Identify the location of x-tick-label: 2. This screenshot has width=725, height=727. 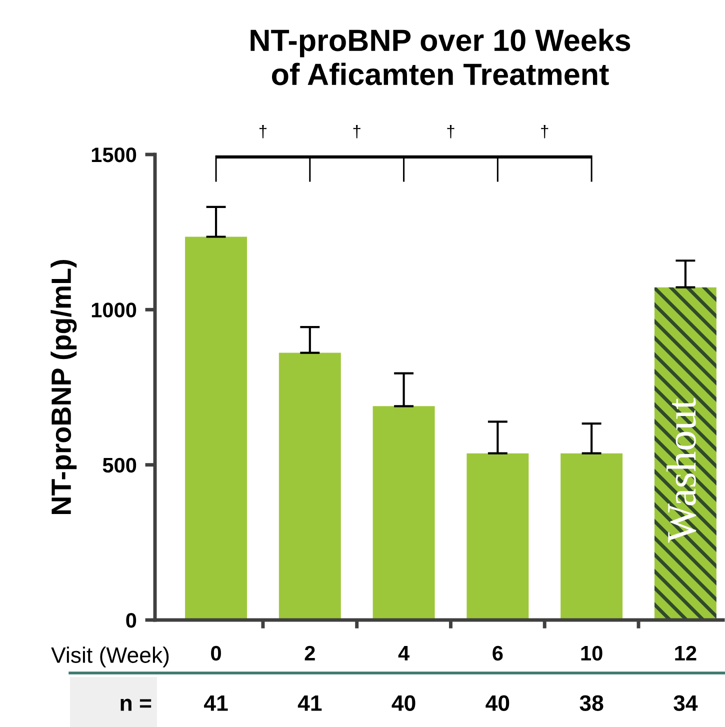
(309, 653).